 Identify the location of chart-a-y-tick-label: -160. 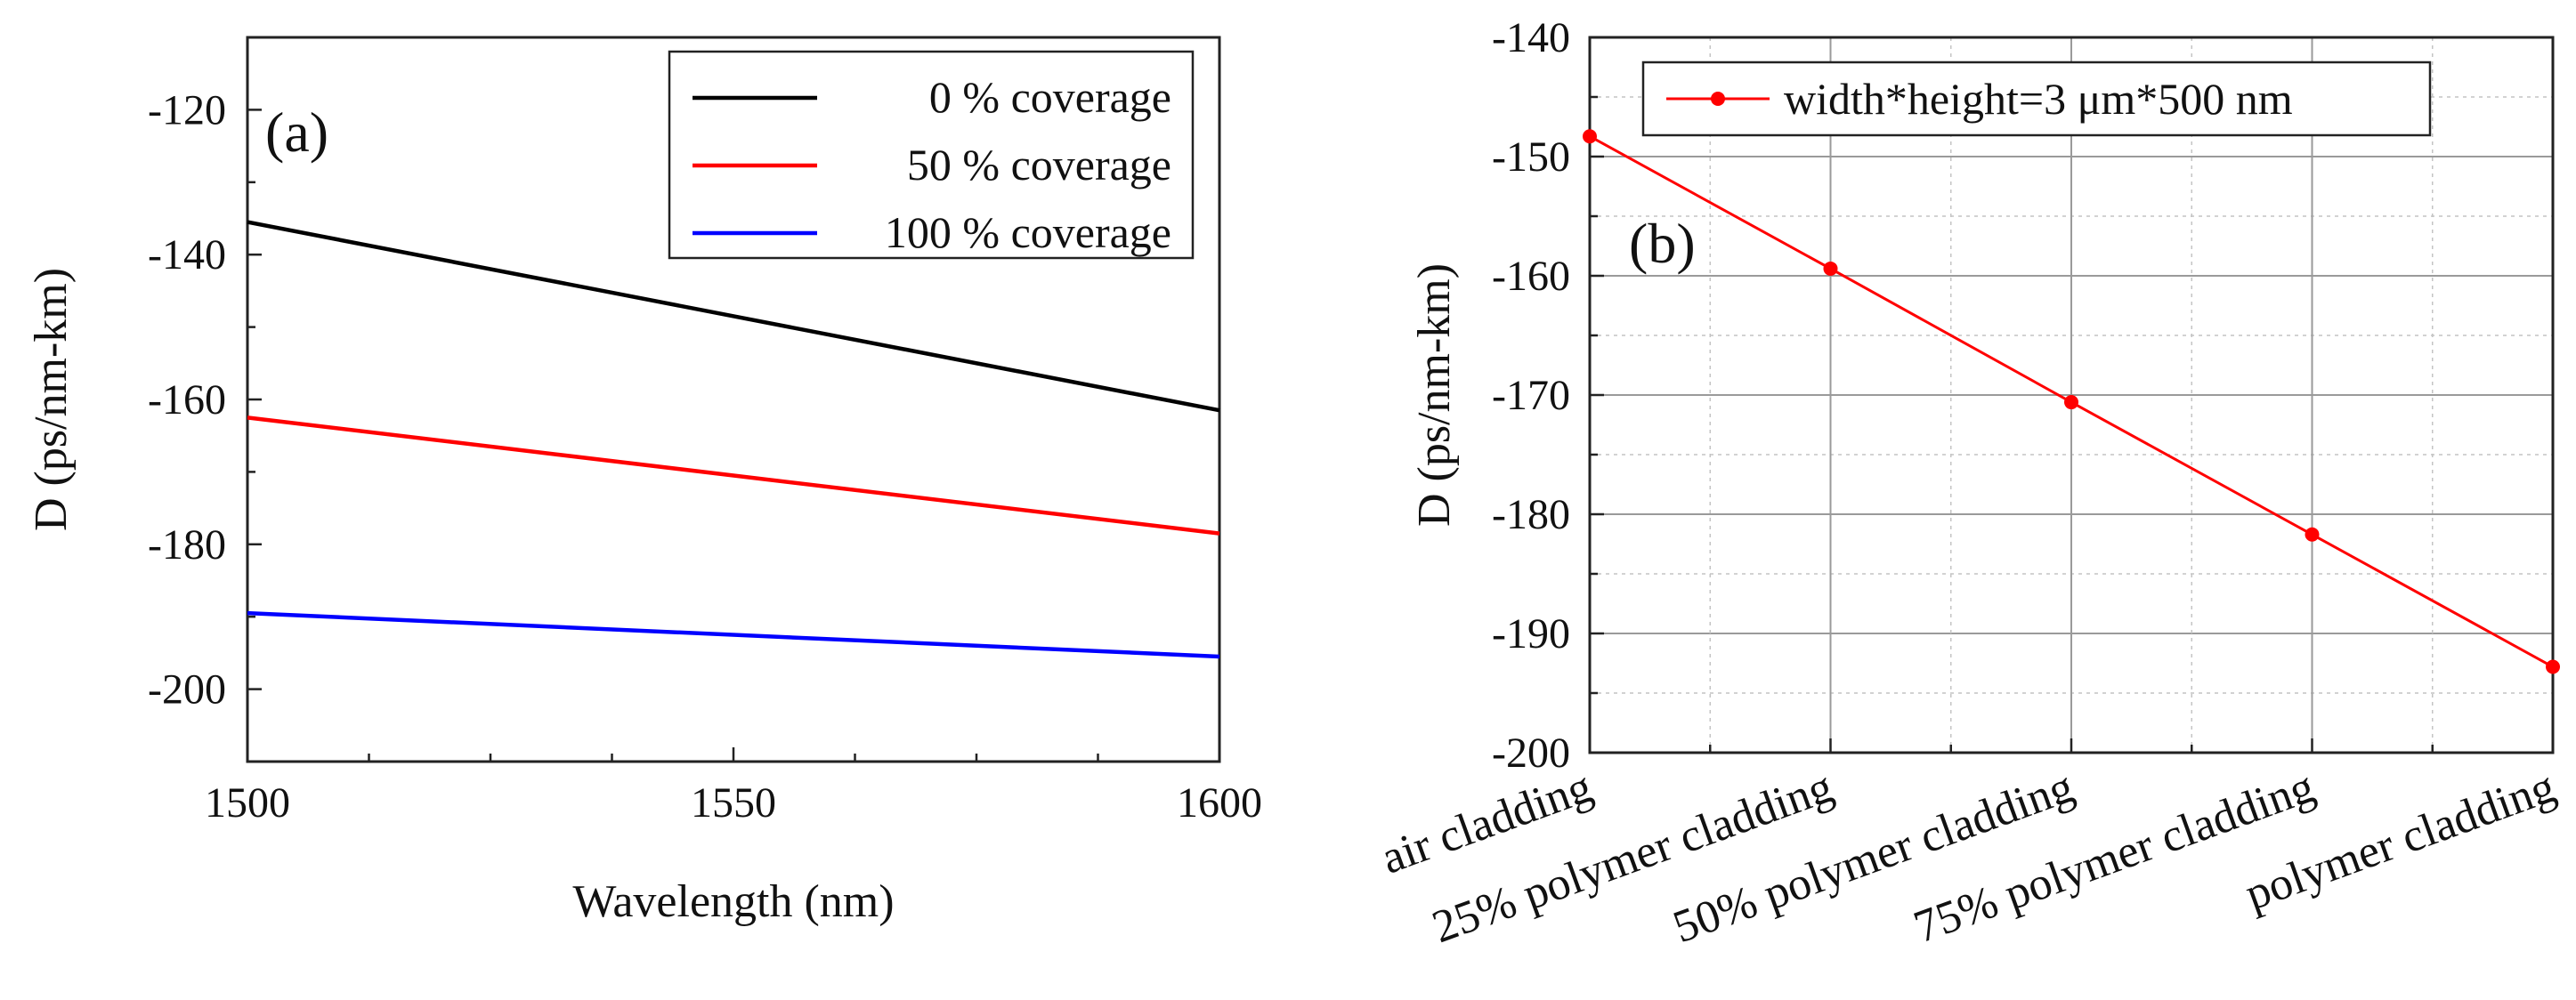
(187, 400).